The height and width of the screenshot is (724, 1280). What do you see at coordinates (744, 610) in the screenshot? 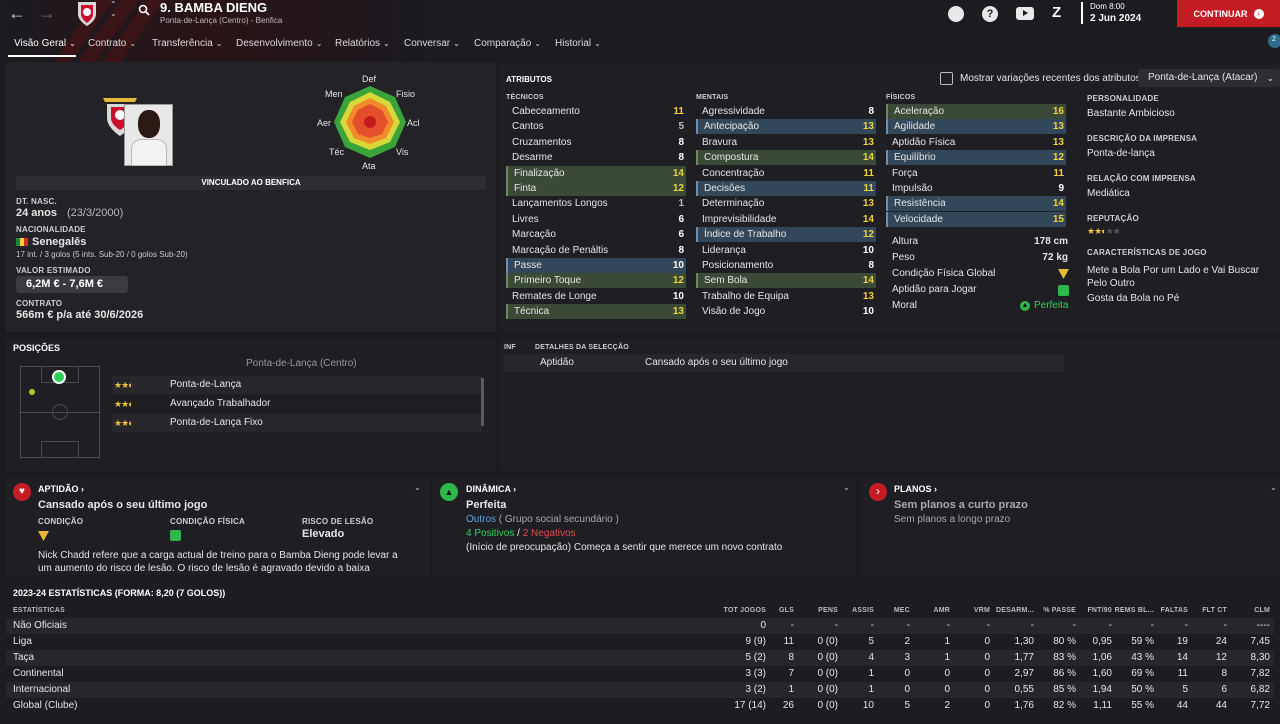
I see `stats-column-header: TOT JOGOS` at bounding box center [744, 610].